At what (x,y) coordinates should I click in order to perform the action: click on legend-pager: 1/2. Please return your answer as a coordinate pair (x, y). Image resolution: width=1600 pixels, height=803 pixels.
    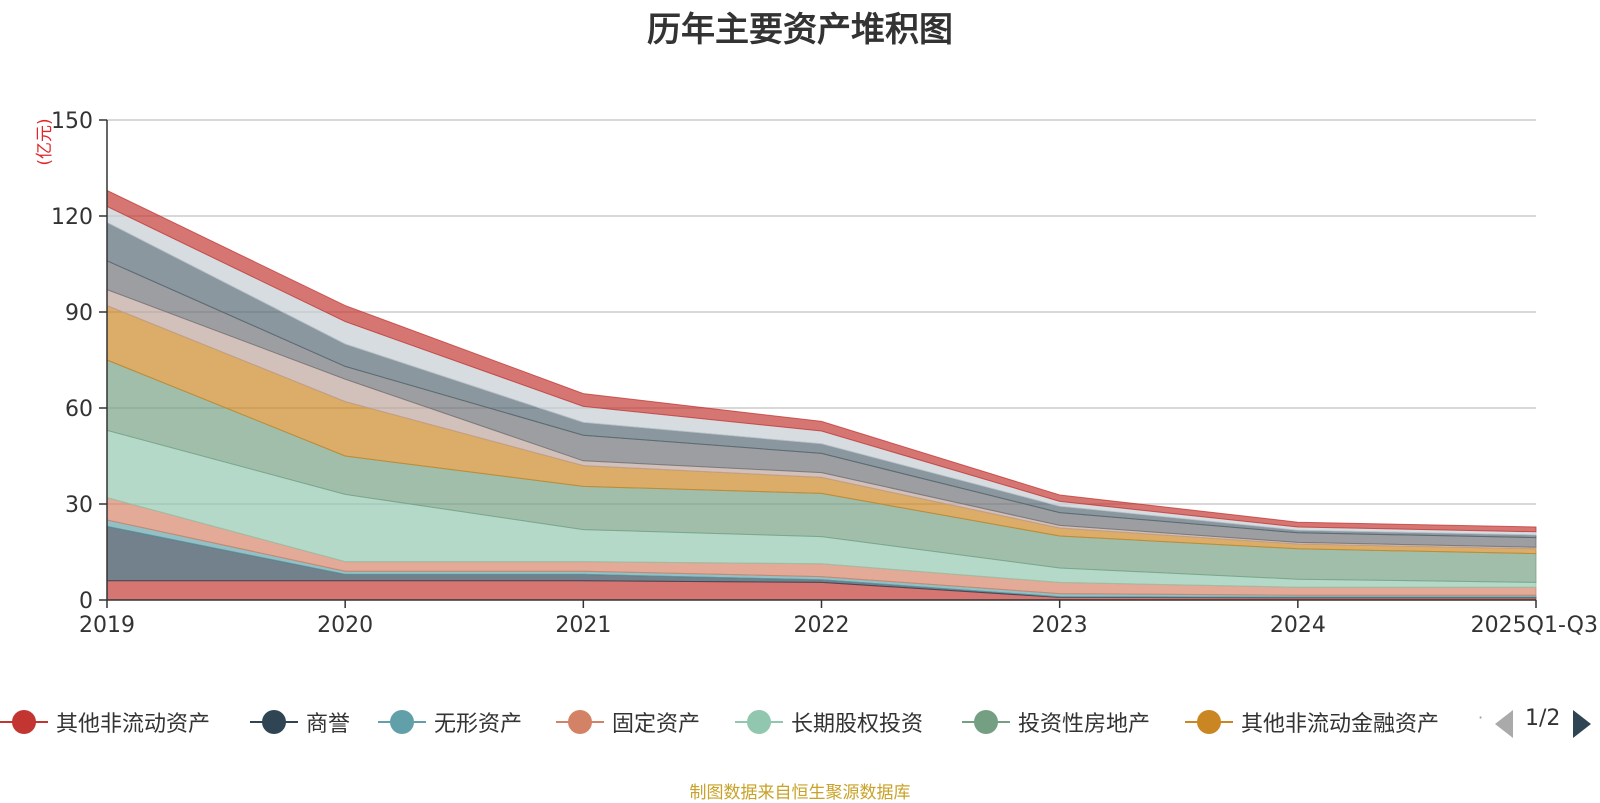
    Looking at the image, I should click on (1547, 722).